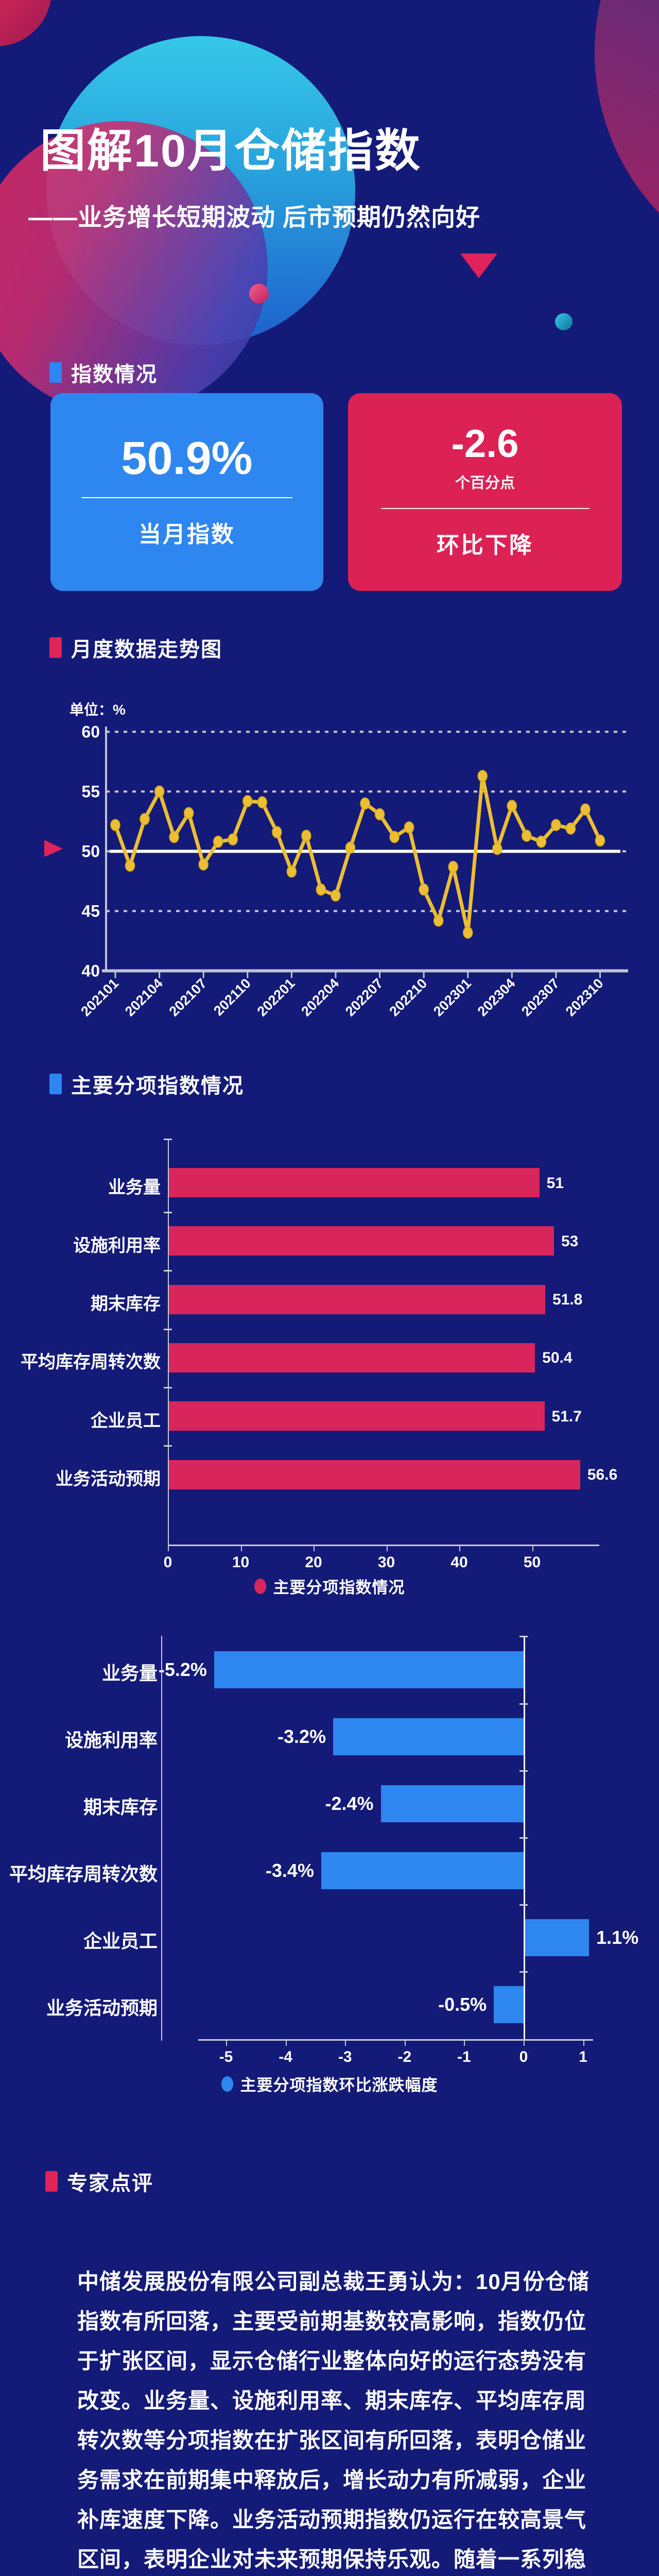  I want to click on x-tick-label: 40, so click(459, 1562).